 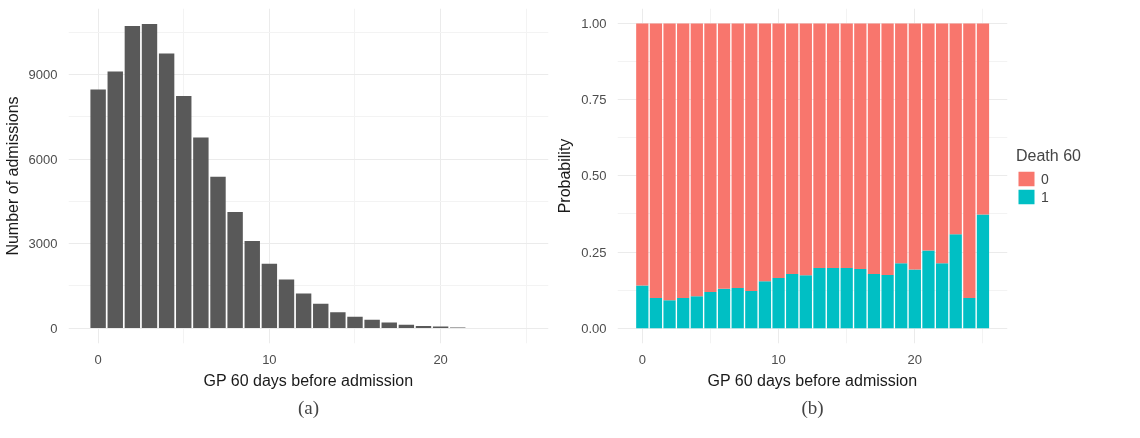 What do you see at coordinates (43, 75) in the screenshot?
I see `y-tick-label: 9000` at bounding box center [43, 75].